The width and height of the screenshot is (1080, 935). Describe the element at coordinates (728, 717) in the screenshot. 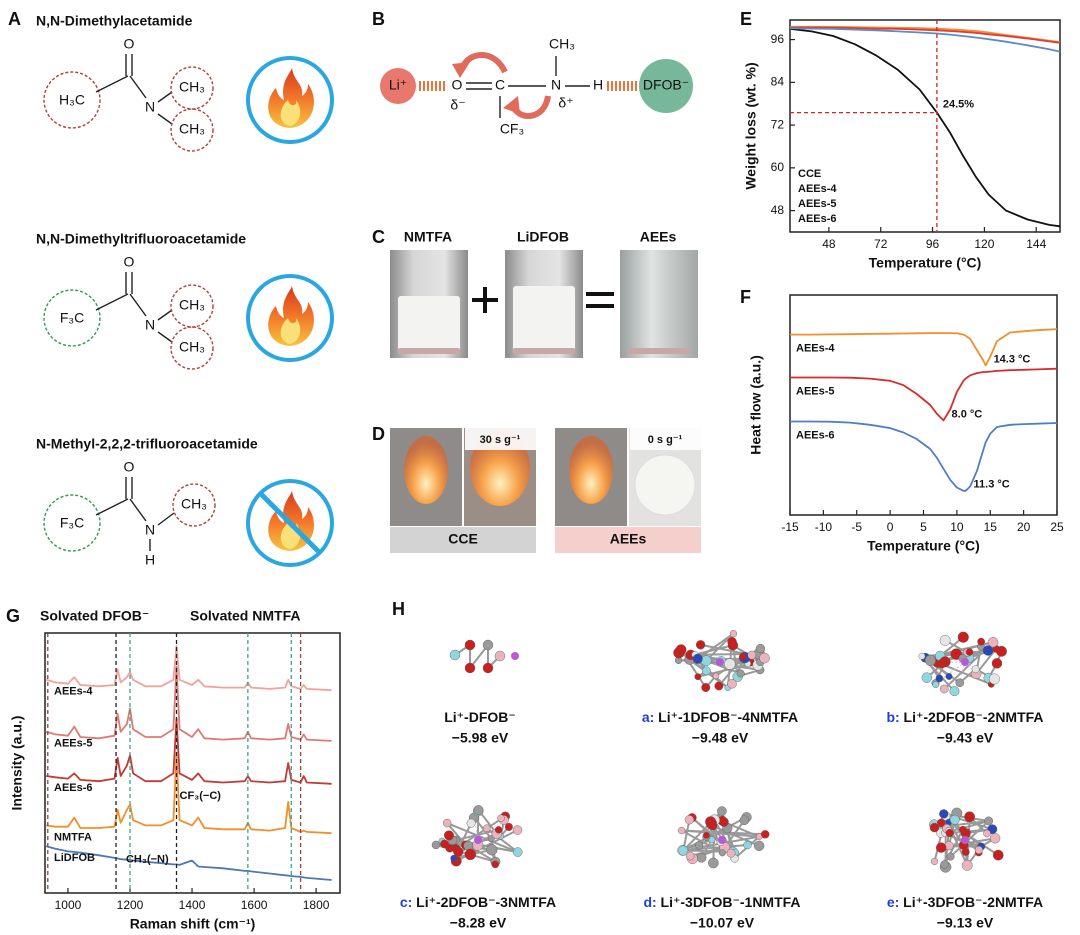

I see `cluster-name: Li⁺-1DFOB⁻-4NMTFA` at that location.